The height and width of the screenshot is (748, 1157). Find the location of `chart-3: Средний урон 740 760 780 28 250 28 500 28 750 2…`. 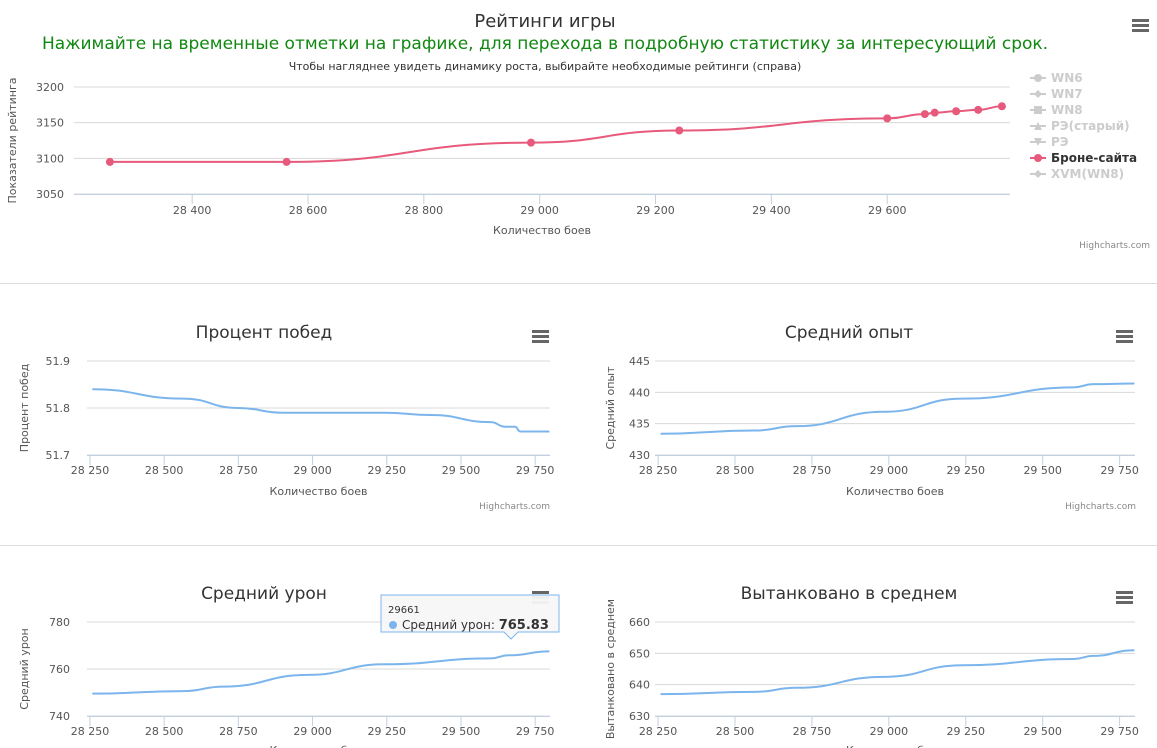

chart-3: Средний урон 740 760 780 28 250 28 500 28 750 2… is located at coordinates (289, 666).